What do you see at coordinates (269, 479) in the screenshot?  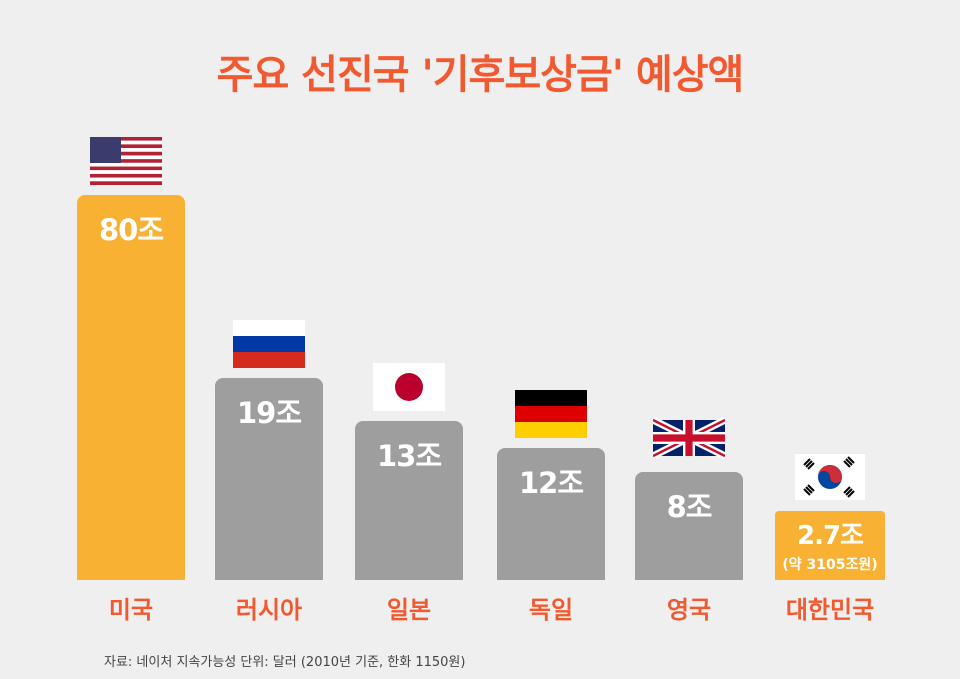 I see `bar-1: 19조` at bounding box center [269, 479].